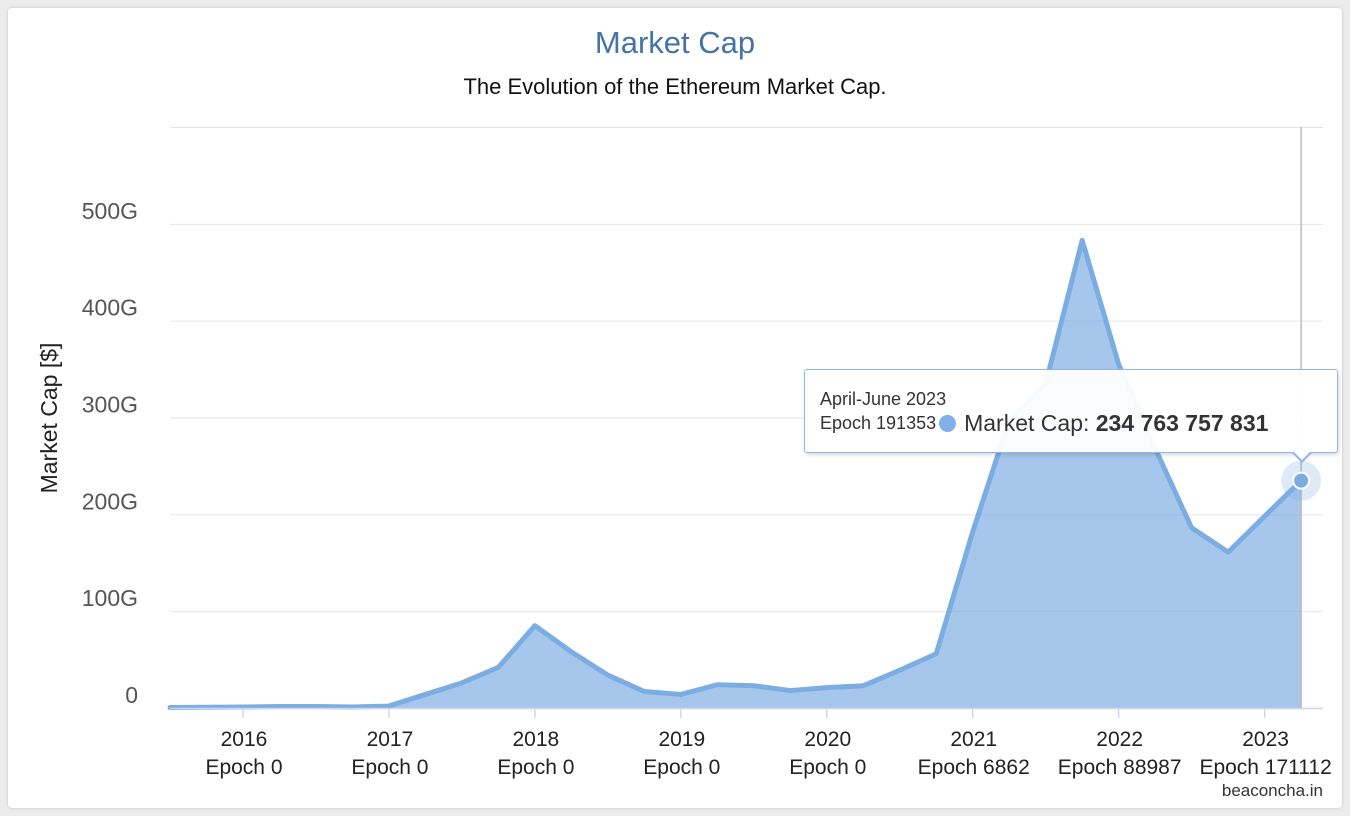 The height and width of the screenshot is (816, 1350). Describe the element at coordinates (110, 211) in the screenshot. I see `y-tick-label: 500G` at that location.